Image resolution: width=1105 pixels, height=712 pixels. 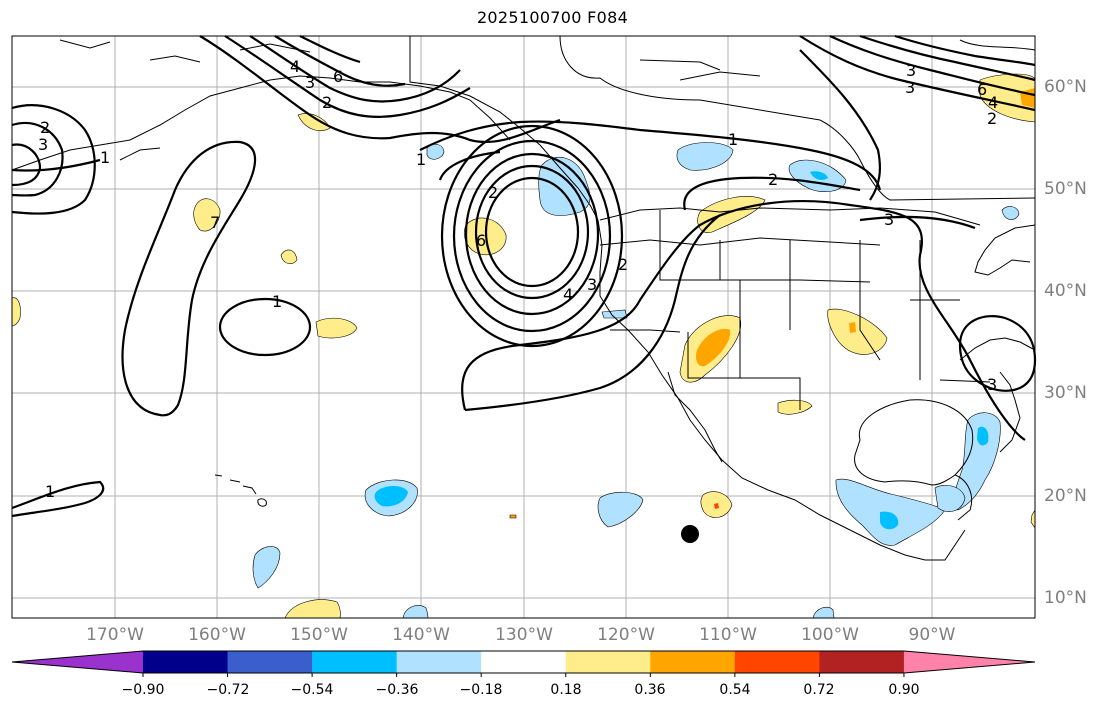 I want to click on anomaly-fill-hawaii-ne-core, so click(x=391, y=496).